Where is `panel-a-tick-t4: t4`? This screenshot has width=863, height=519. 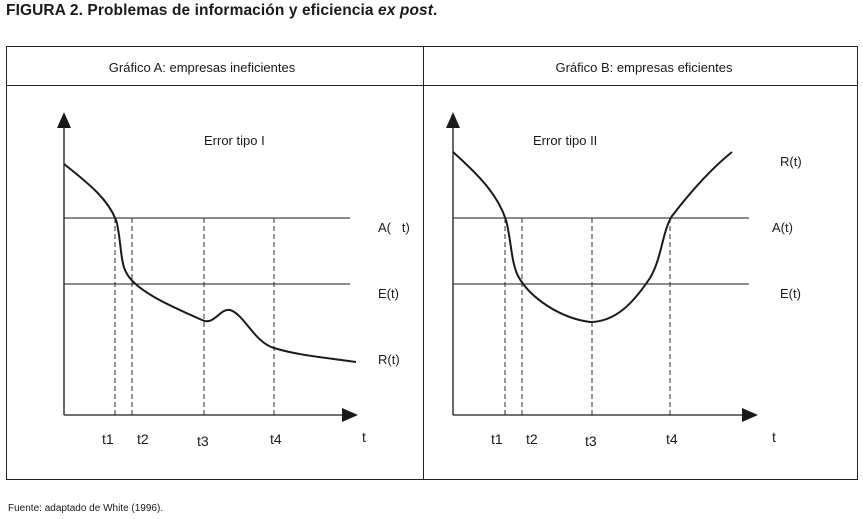 panel-a-tick-t4: t4 is located at coordinates (276, 439).